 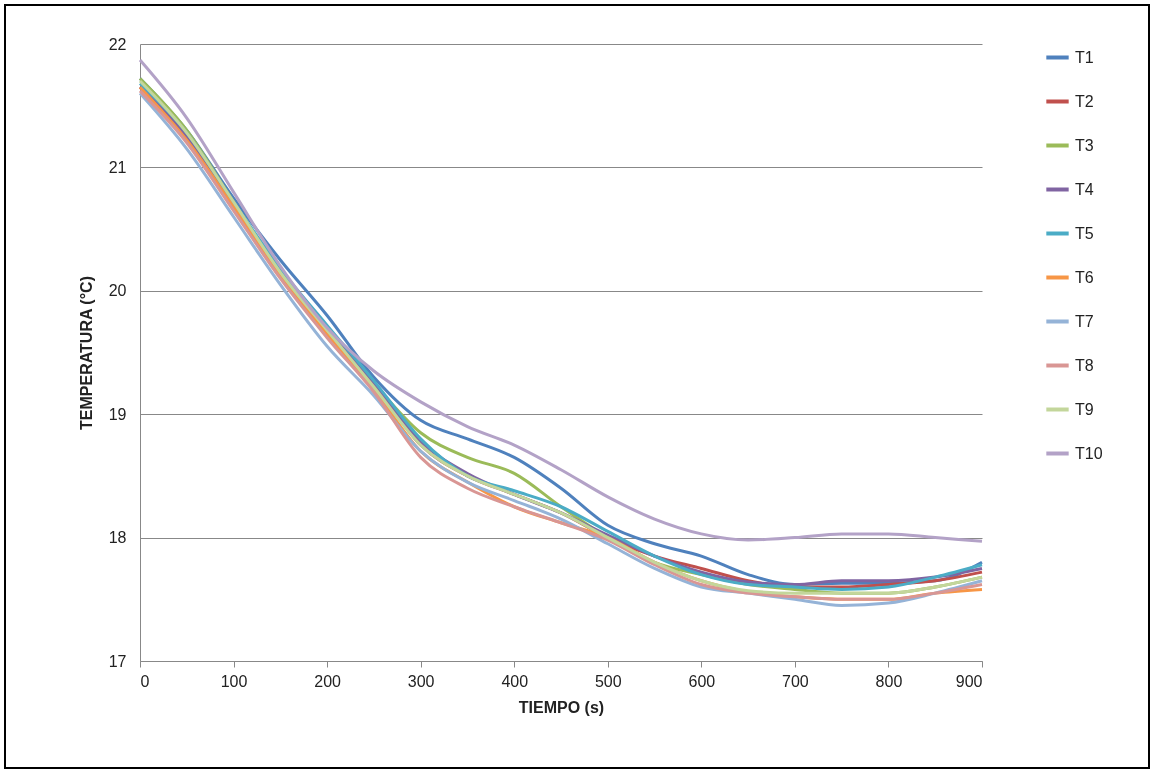 What do you see at coordinates (117, 661) in the screenshot?
I see `y-tick-label: 17` at bounding box center [117, 661].